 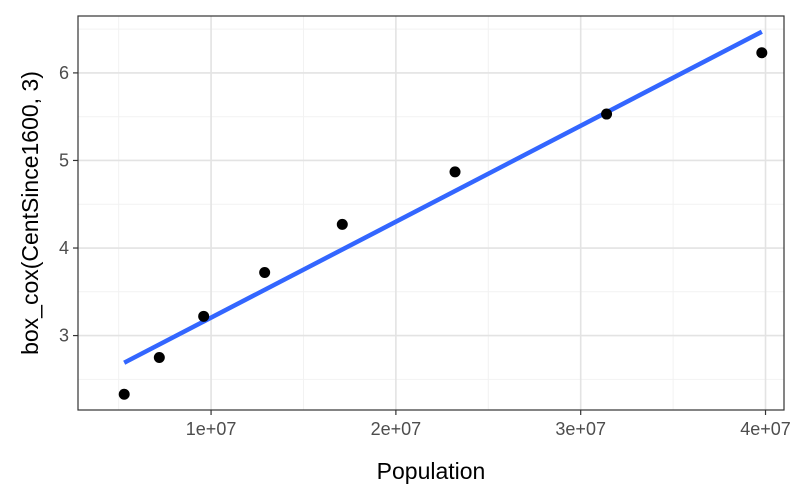 I want to click on y-tick-label: 3, so click(x=64, y=336).